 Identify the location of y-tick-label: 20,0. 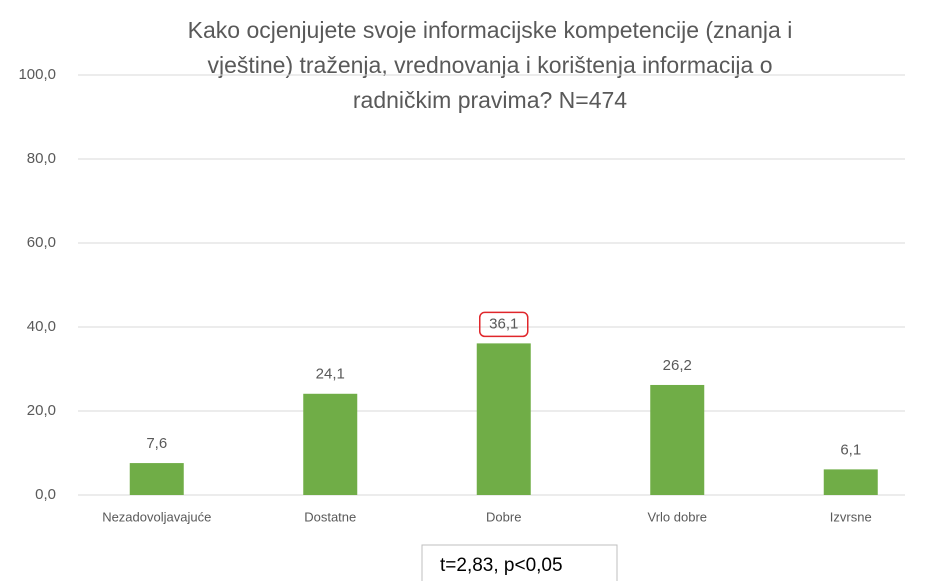
(41, 410).